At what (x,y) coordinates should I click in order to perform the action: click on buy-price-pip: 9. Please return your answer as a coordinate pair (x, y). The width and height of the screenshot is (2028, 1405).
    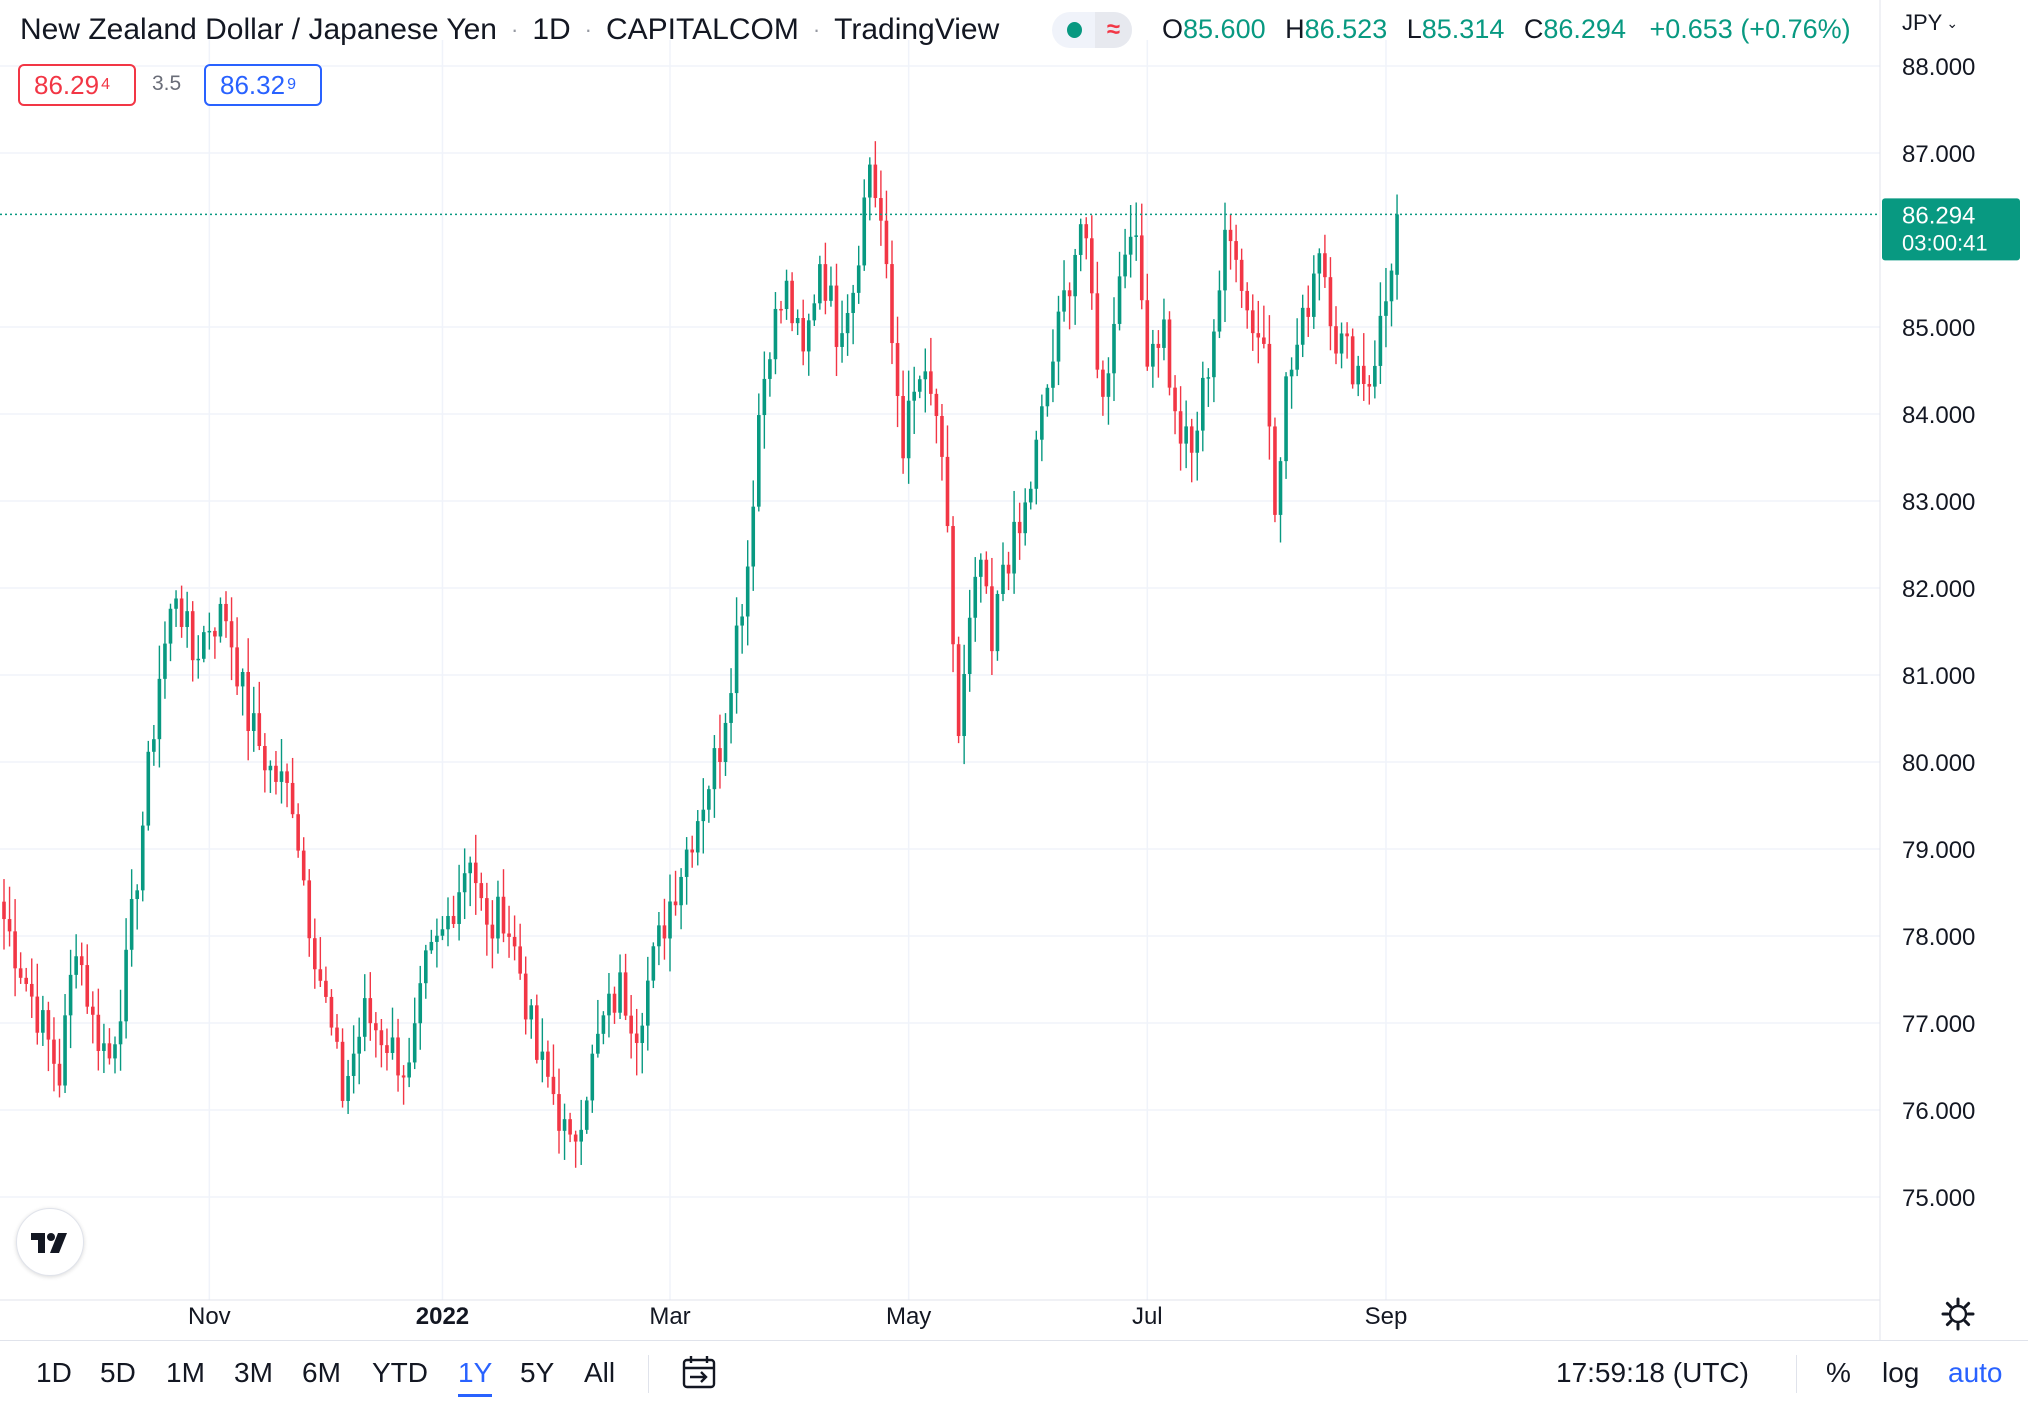
    Looking at the image, I should click on (291, 84).